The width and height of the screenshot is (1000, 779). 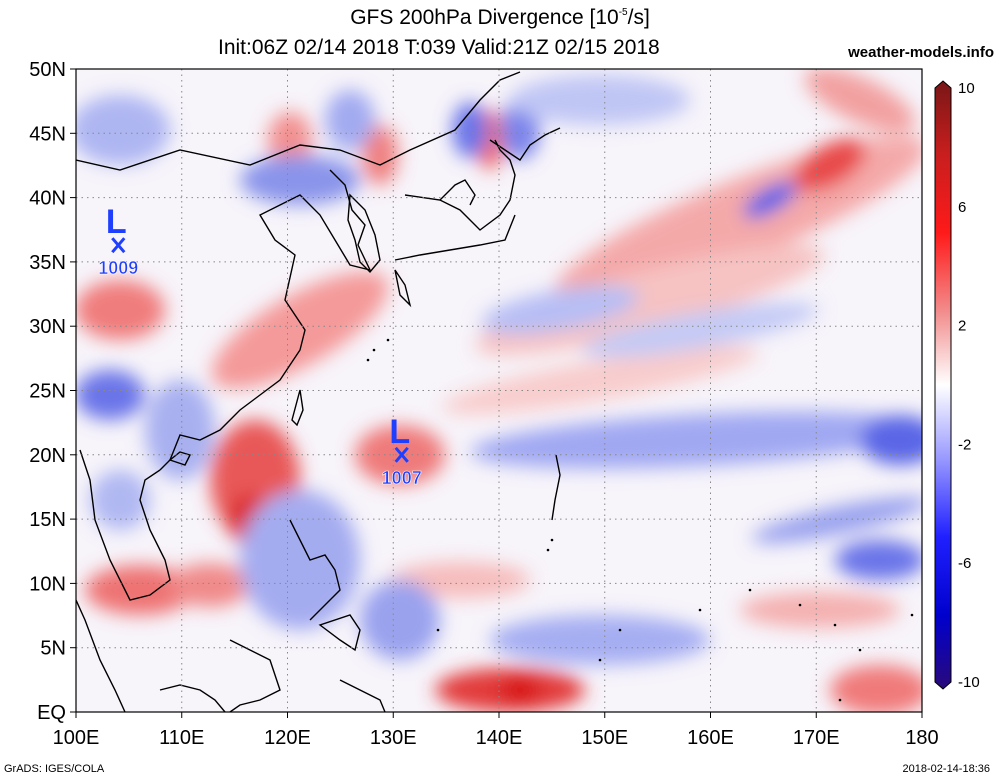 What do you see at coordinates (393, 738) in the screenshot?
I see `lon-label: 130E` at bounding box center [393, 738].